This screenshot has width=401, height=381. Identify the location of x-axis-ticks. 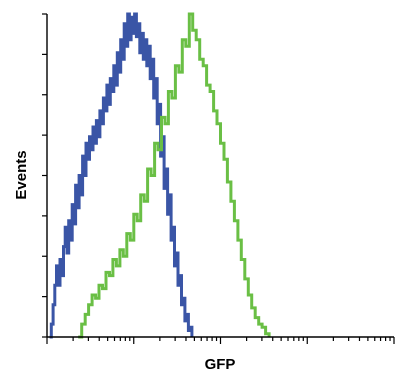
(220, 340).